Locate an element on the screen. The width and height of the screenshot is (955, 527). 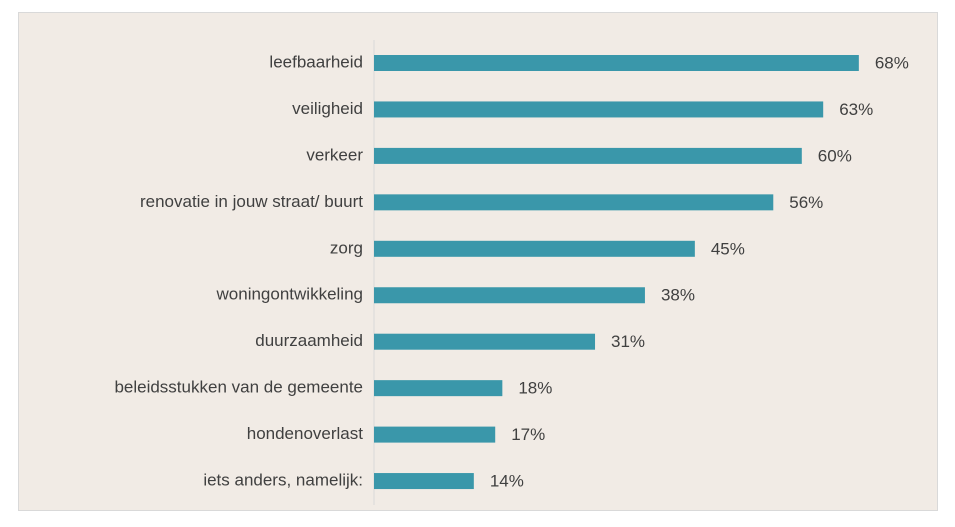
category-label: hondenoverlast is located at coordinates (305, 433).